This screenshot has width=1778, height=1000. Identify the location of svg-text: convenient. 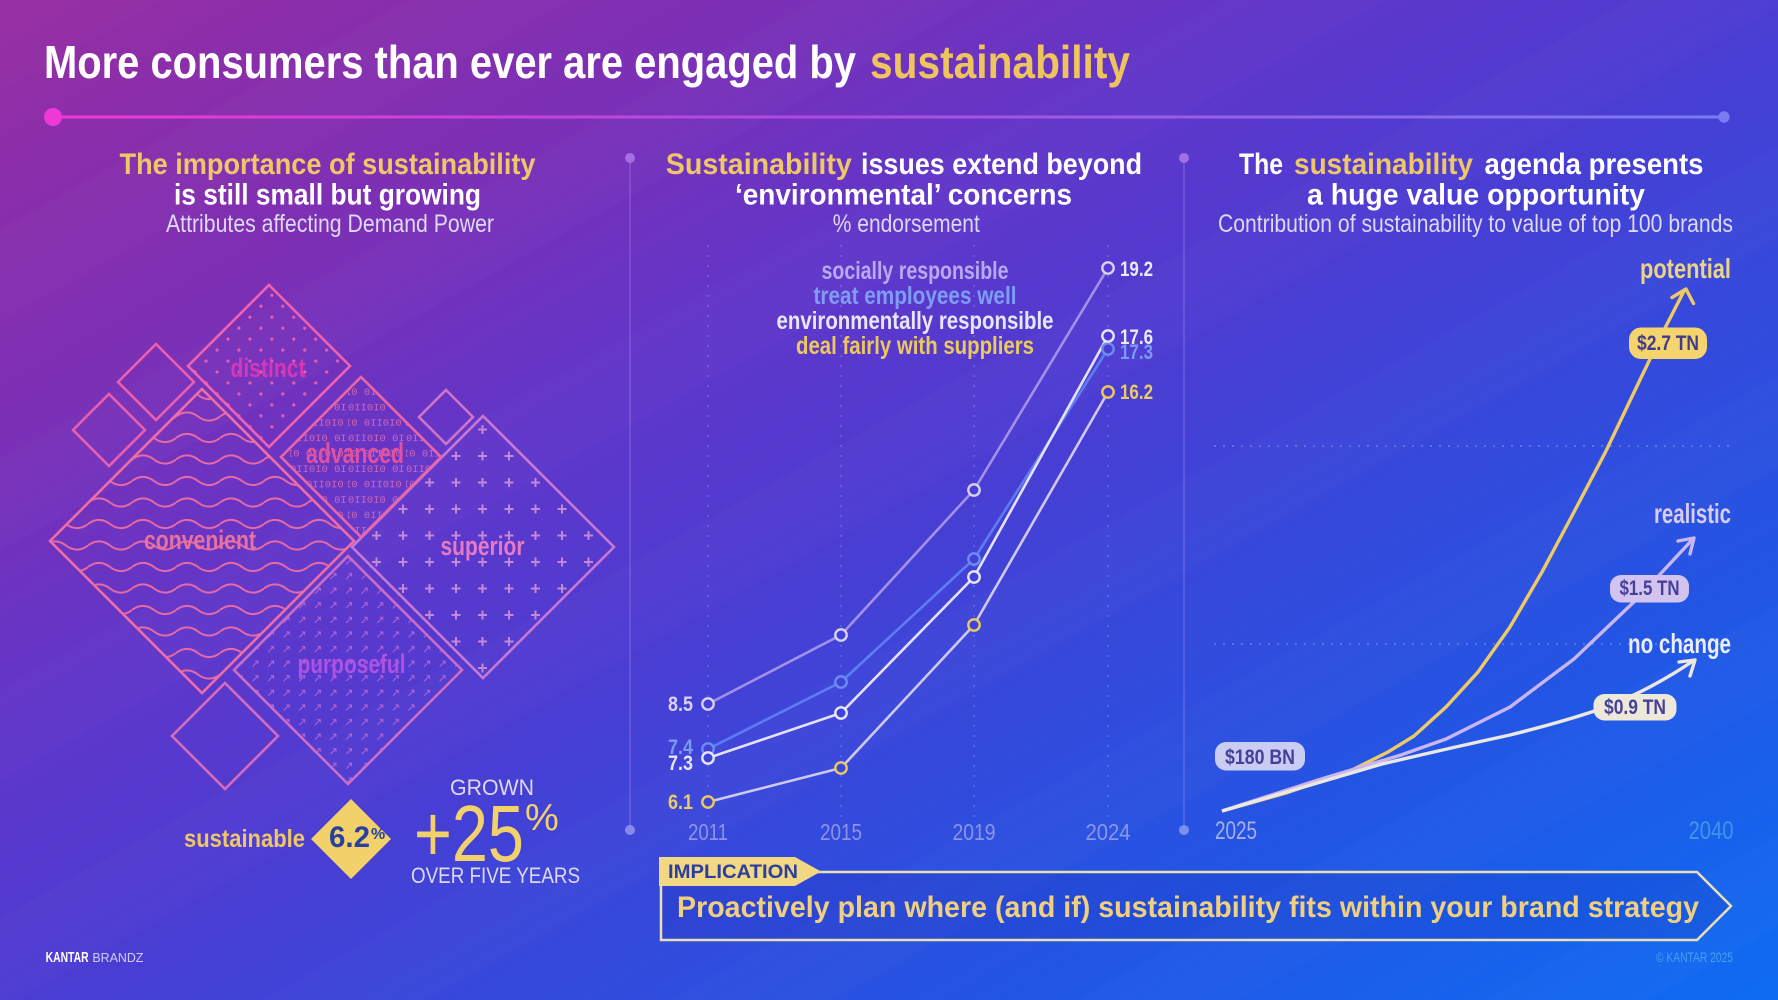
(200, 540).